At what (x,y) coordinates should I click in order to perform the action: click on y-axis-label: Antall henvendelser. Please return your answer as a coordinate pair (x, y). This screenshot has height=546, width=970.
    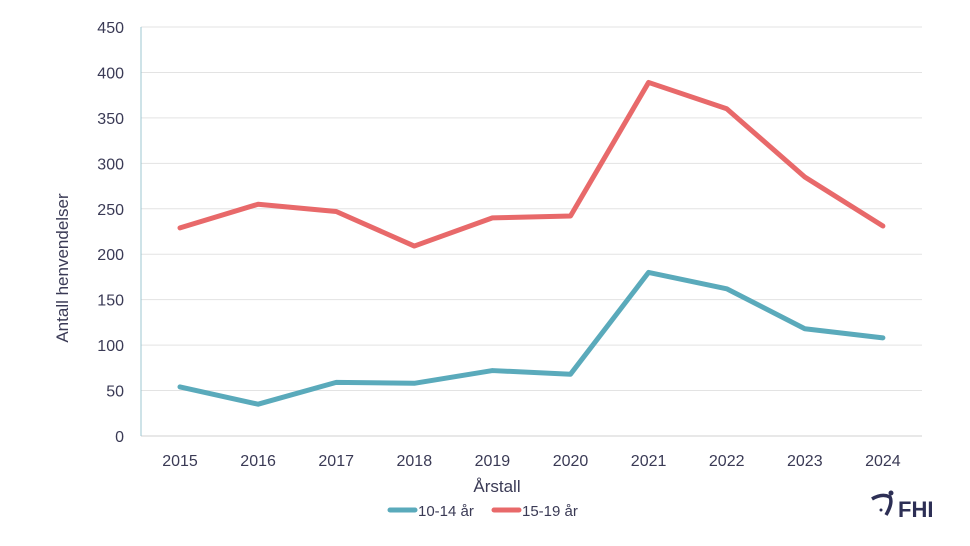
    Looking at the image, I should click on (62, 268).